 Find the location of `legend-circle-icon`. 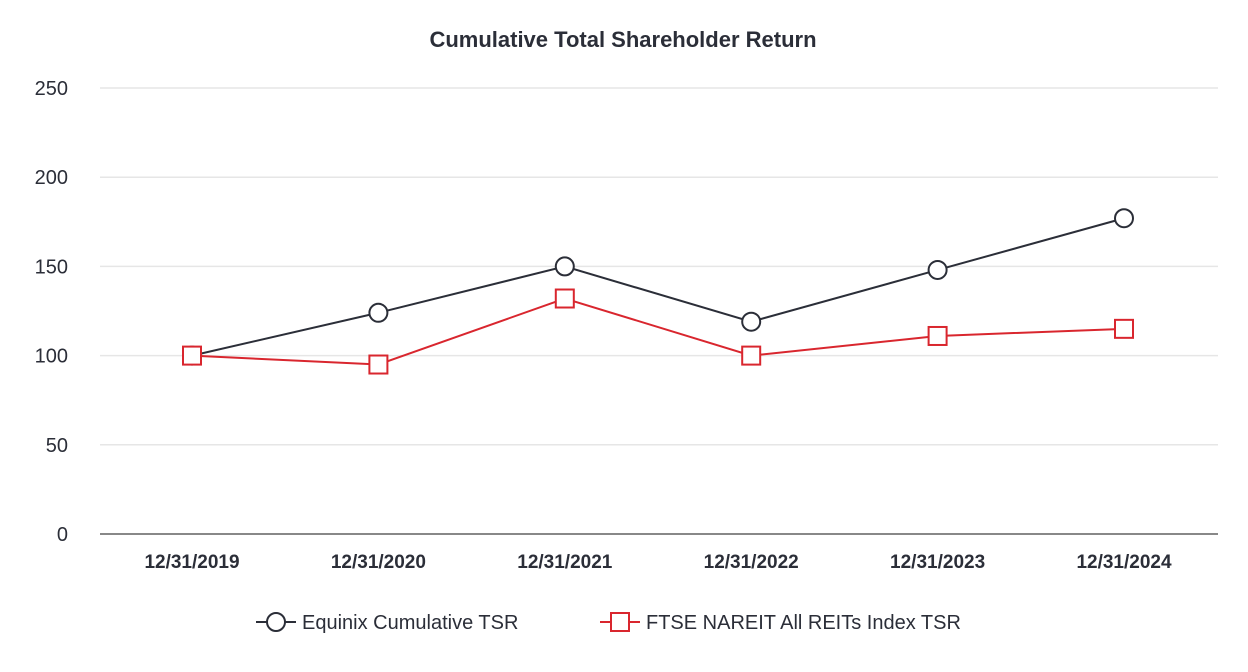

legend-circle-icon is located at coordinates (276, 622).